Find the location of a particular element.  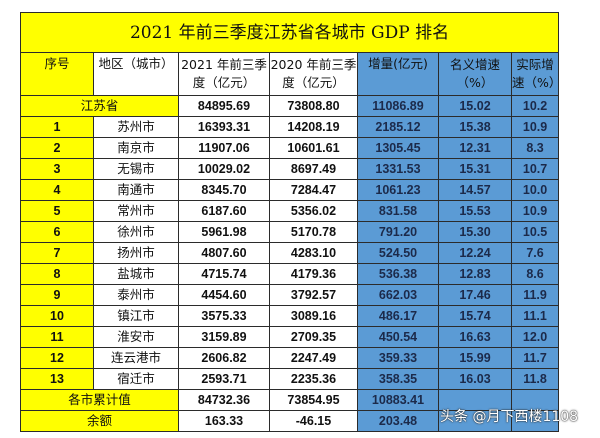

rank-cell: 13 is located at coordinates (57, 379).